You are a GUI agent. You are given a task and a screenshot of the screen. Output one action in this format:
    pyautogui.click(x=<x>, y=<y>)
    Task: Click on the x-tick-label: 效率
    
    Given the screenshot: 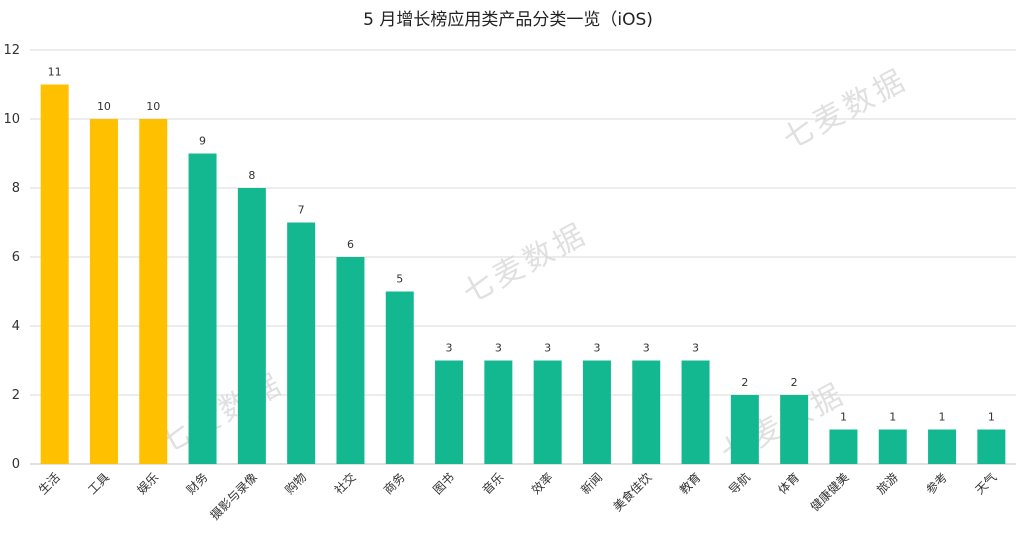 What is the action you would take?
    pyautogui.click(x=542, y=484)
    